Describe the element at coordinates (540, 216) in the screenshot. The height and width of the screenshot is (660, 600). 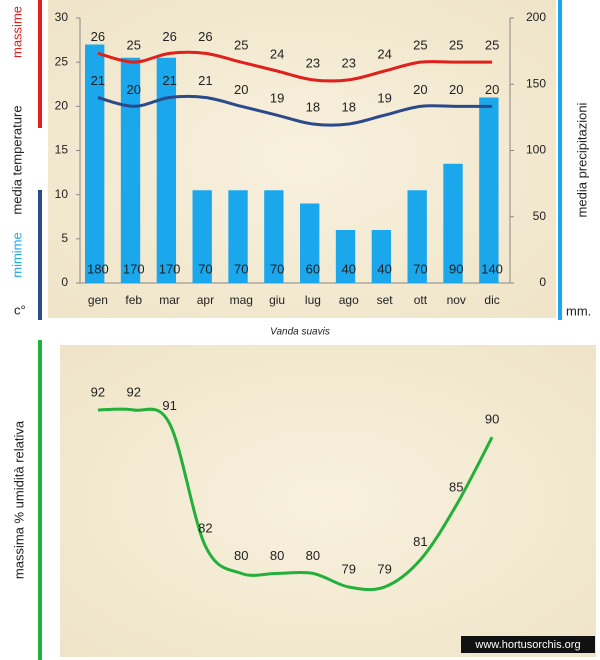
I see `y2-tick-label: 50` at that location.